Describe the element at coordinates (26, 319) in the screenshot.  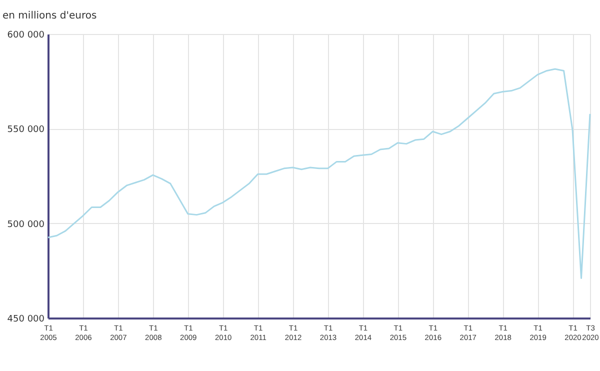
I see `y-tick-label: 450 000` at that location.